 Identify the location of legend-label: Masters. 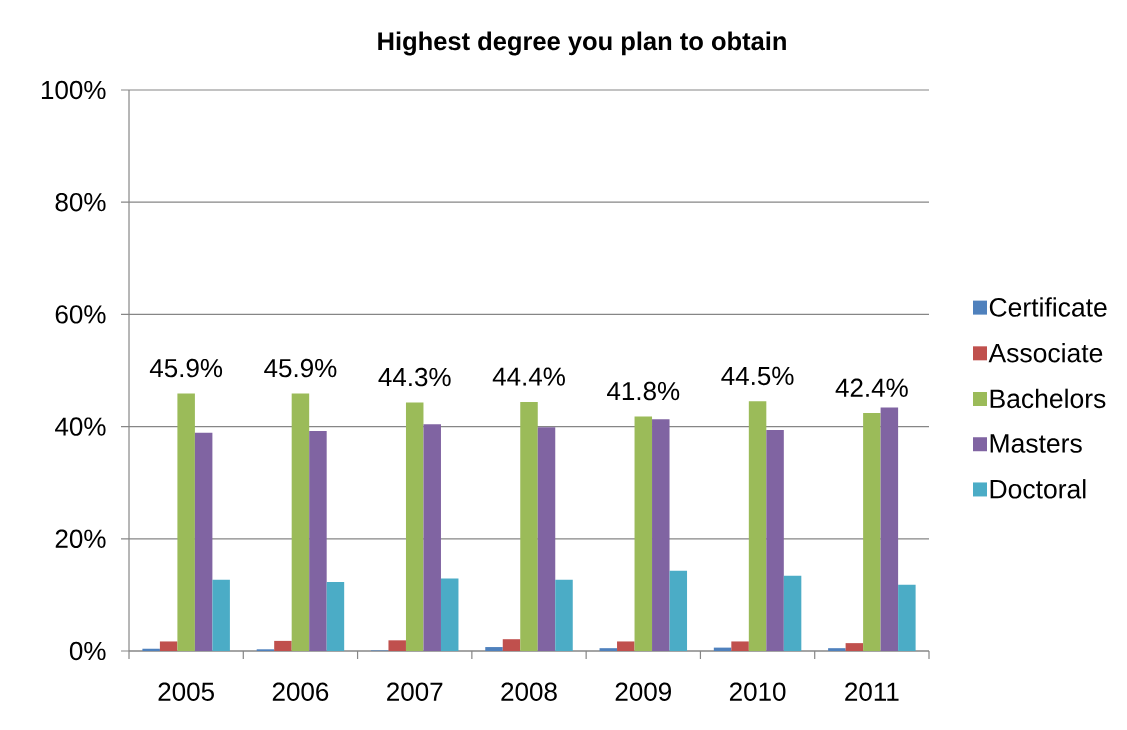
(1036, 443).